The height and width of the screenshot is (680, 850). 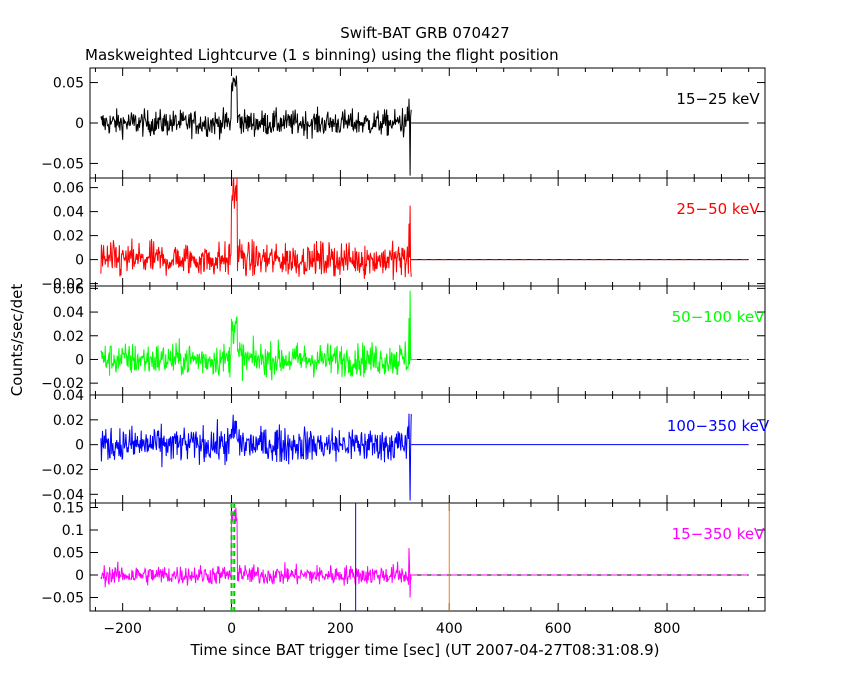 What do you see at coordinates (449, 629) in the screenshot?
I see `x-tick-label: 400` at bounding box center [449, 629].